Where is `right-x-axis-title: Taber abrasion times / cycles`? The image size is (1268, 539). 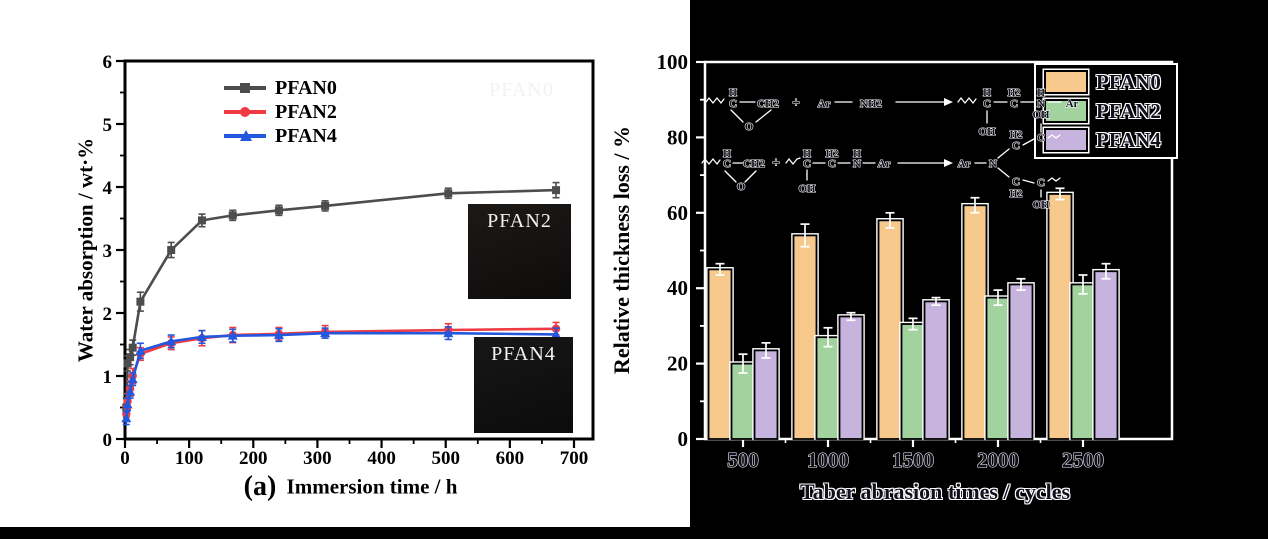
right-x-axis-title: Taber abrasion times / cycles is located at coordinates (935, 491).